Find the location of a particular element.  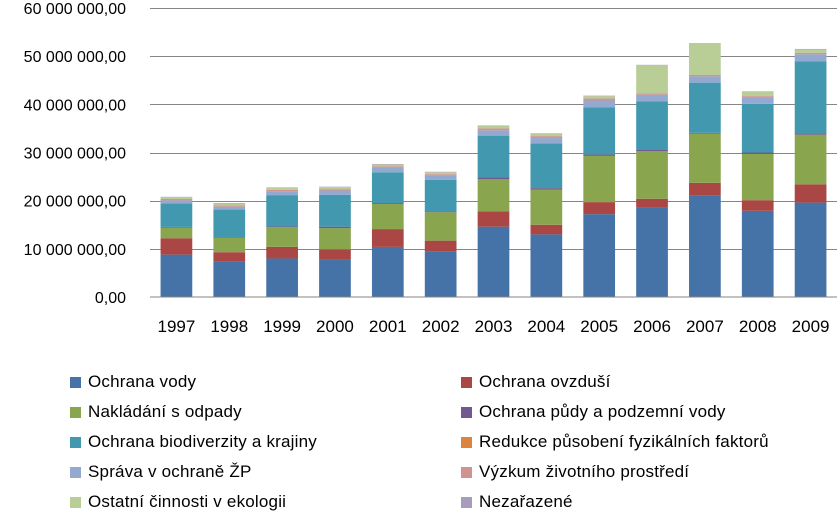

legend-item-ochrana-vody: Ochrana vody is located at coordinates (133, 382).